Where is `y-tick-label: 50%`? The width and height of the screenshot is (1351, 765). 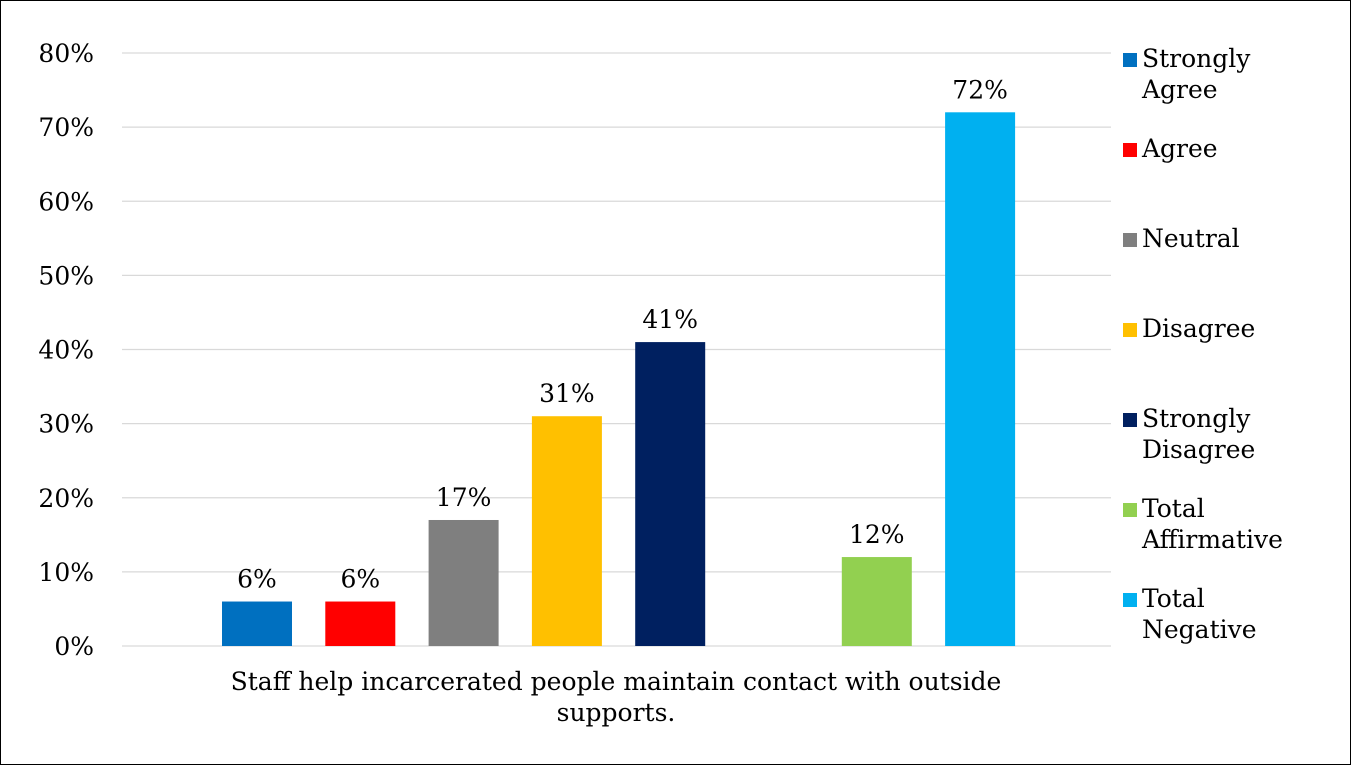 y-tick-label: 50% is located at coordinates (66, 275).